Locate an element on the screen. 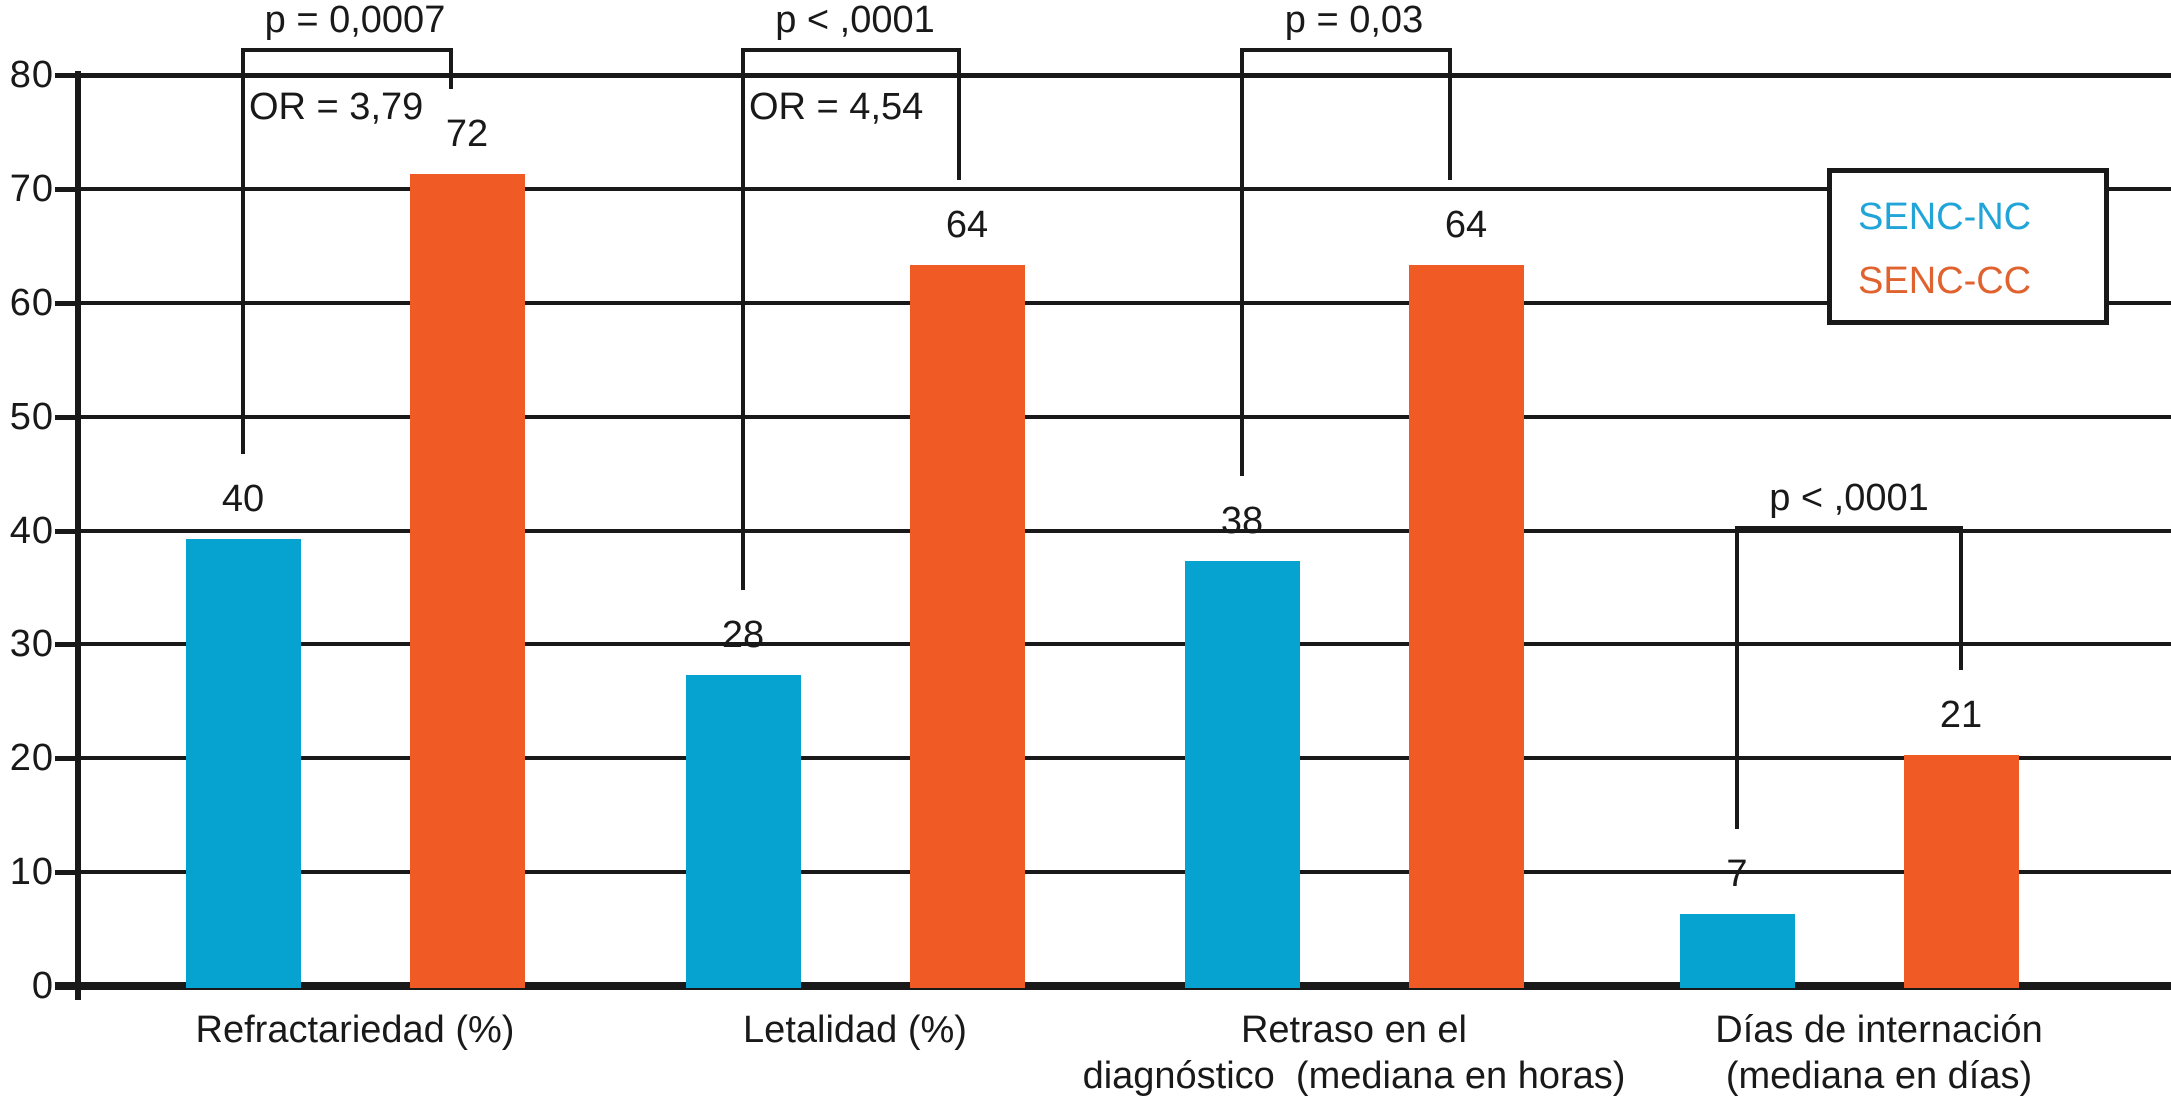 Image resolution: width=2171 pixels, height=1119 pixels. category-label: Letalidad (%) is located at coordinates (855, 1030).